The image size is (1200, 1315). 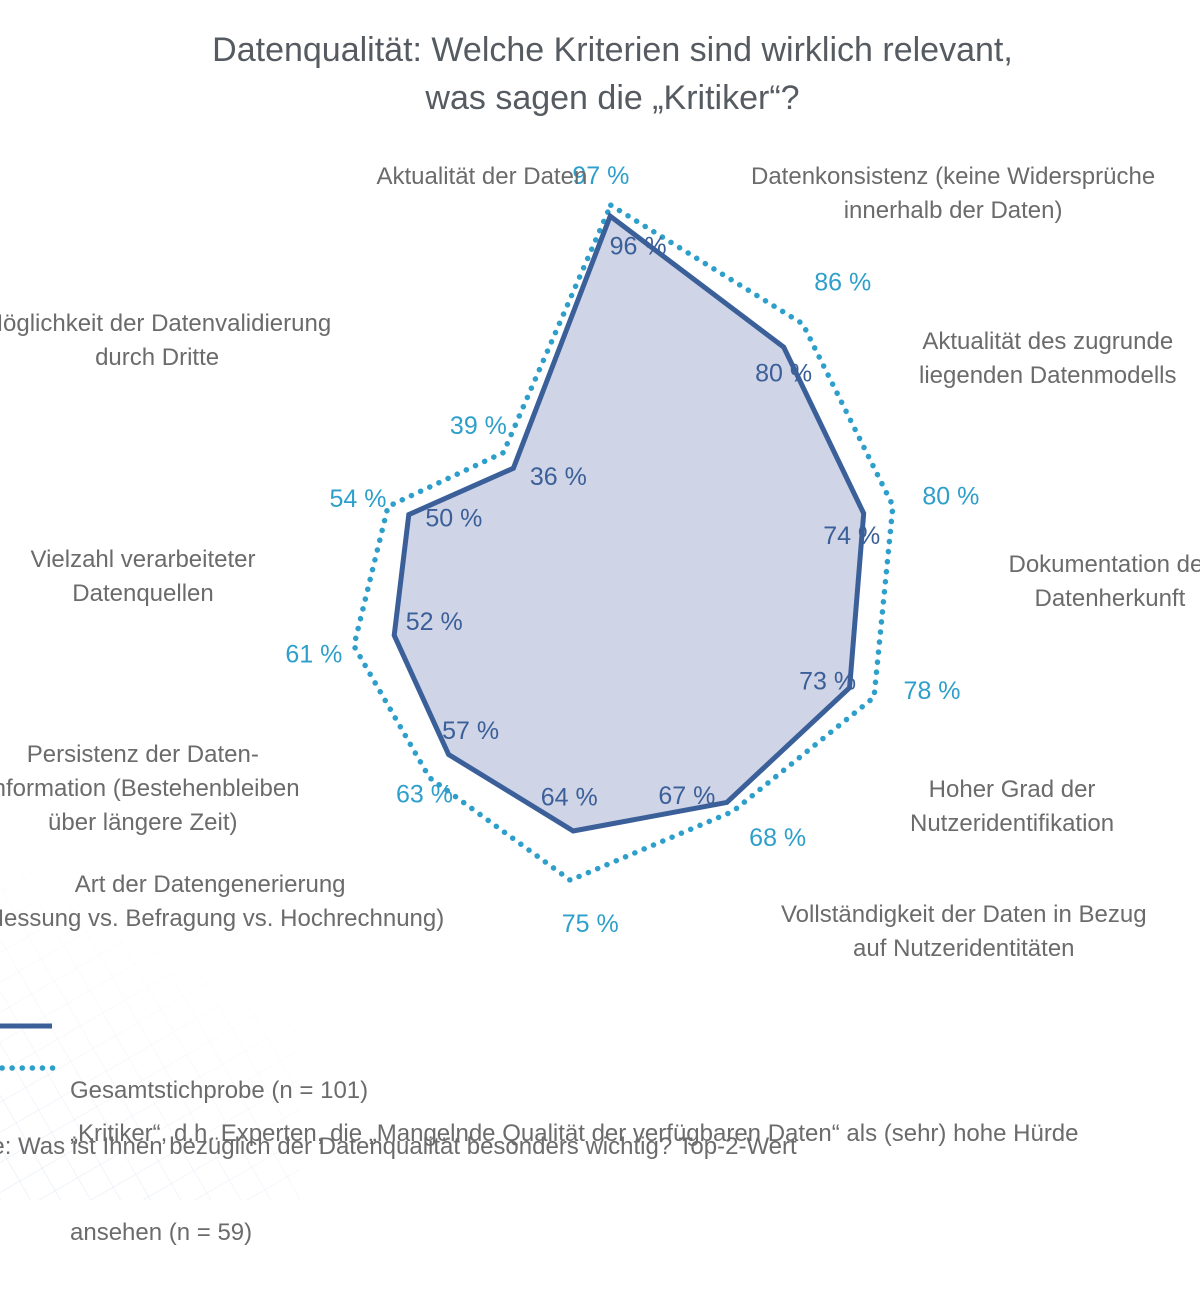 What do you see at coordinates (932, 691) in the screenshot?
I see `data-label-kritiker-dokumentation-herkunft: 78 %` at bounding box center [932, 691].